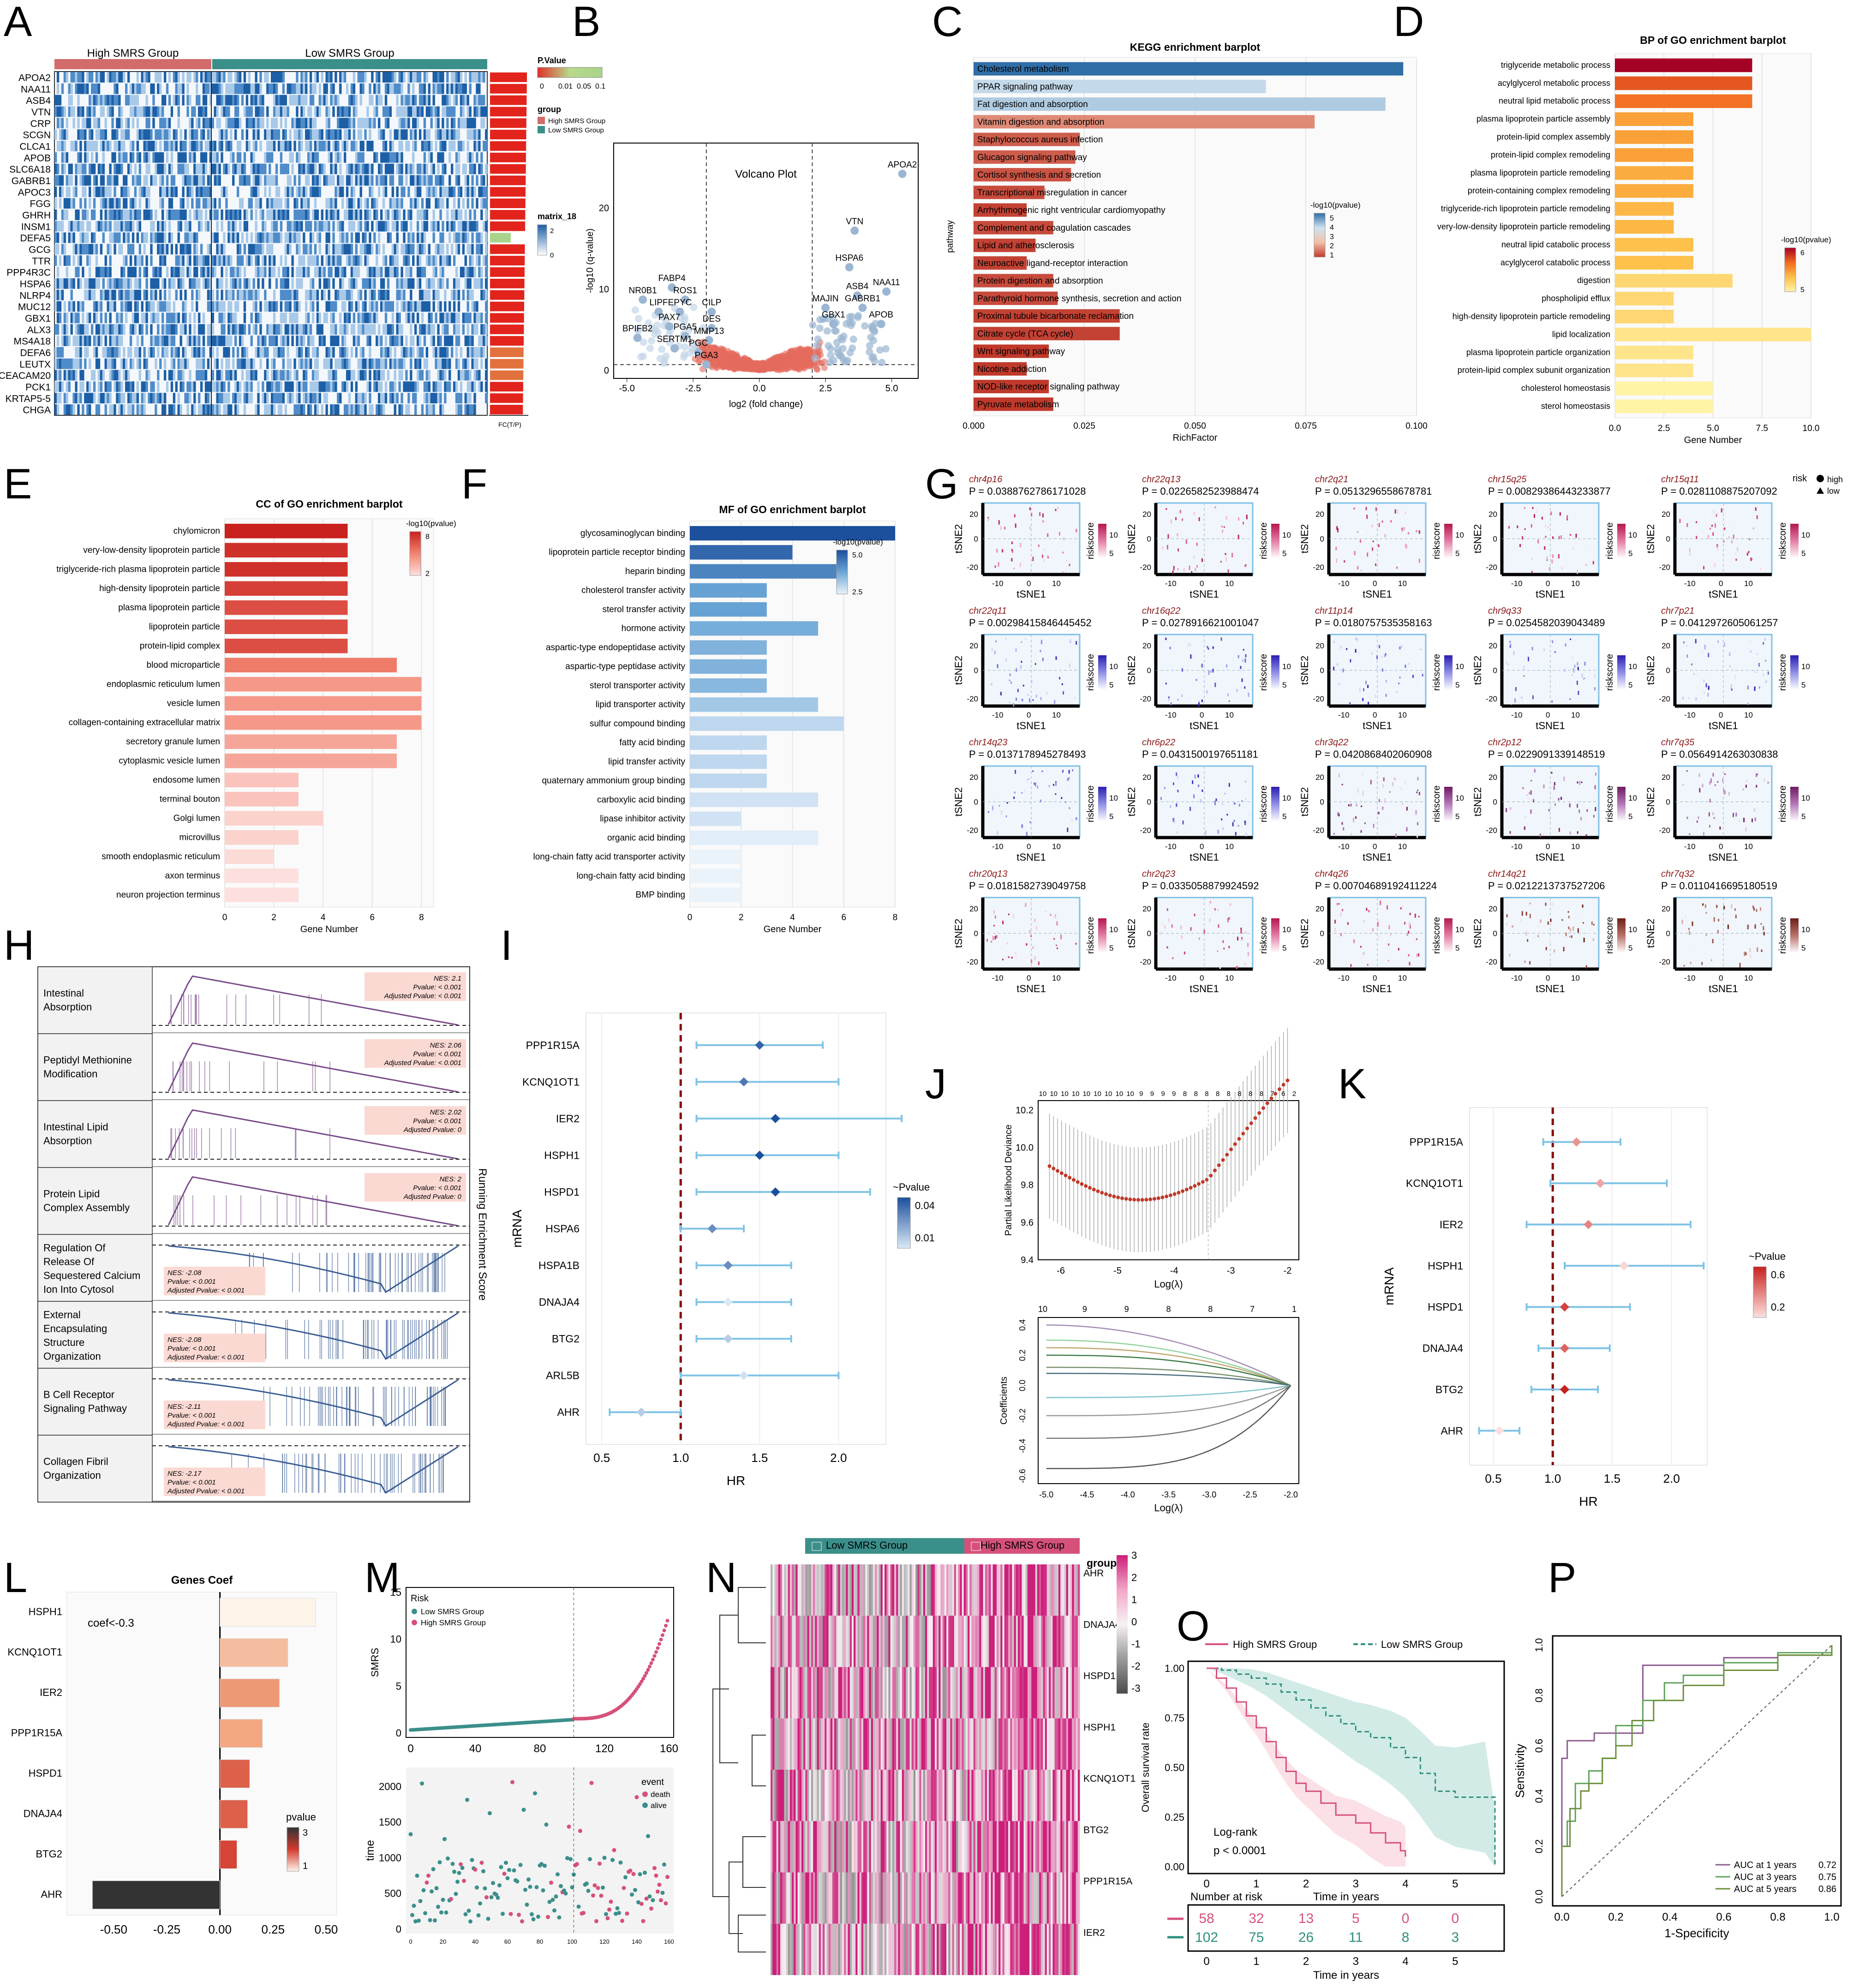 The image size is (1853, 1988). What do you see at coordinates (857, 287) in the screenshot?
I see `gene-label: ASB4` at bounding box center [857, 287].